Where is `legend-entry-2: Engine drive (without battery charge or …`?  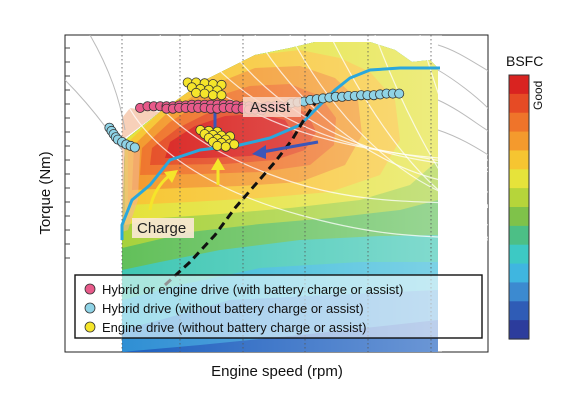
legend-entry-2: Engine drive (without battery charge or … is located at coordinates (234, 327).